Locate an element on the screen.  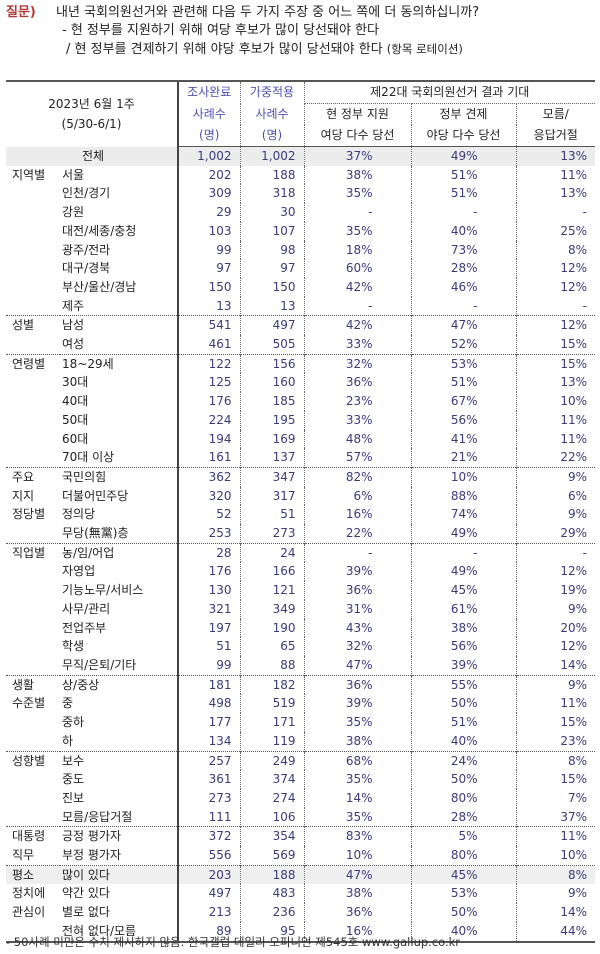
table-row: 중도 361 374 35% 50% 15% is located at coordinates (300, 779).